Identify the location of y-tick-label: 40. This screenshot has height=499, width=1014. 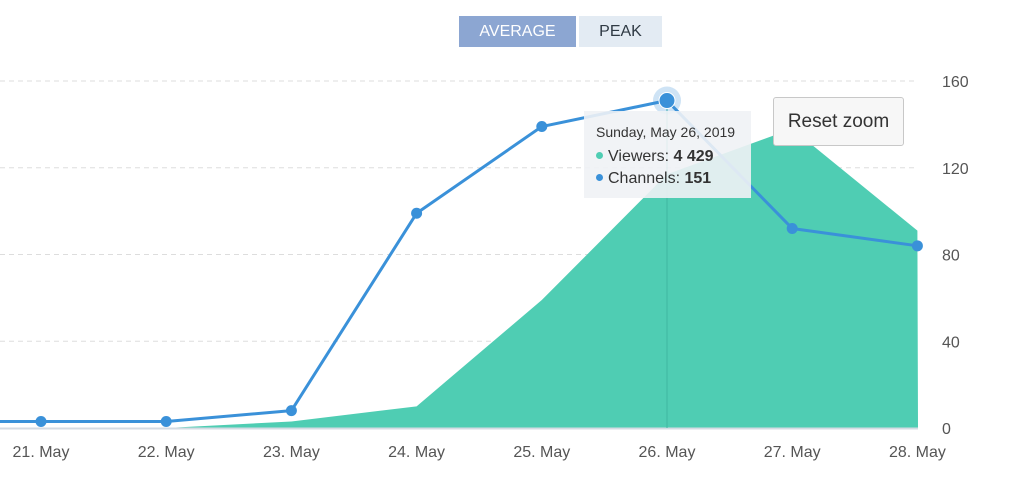
(951, 342).